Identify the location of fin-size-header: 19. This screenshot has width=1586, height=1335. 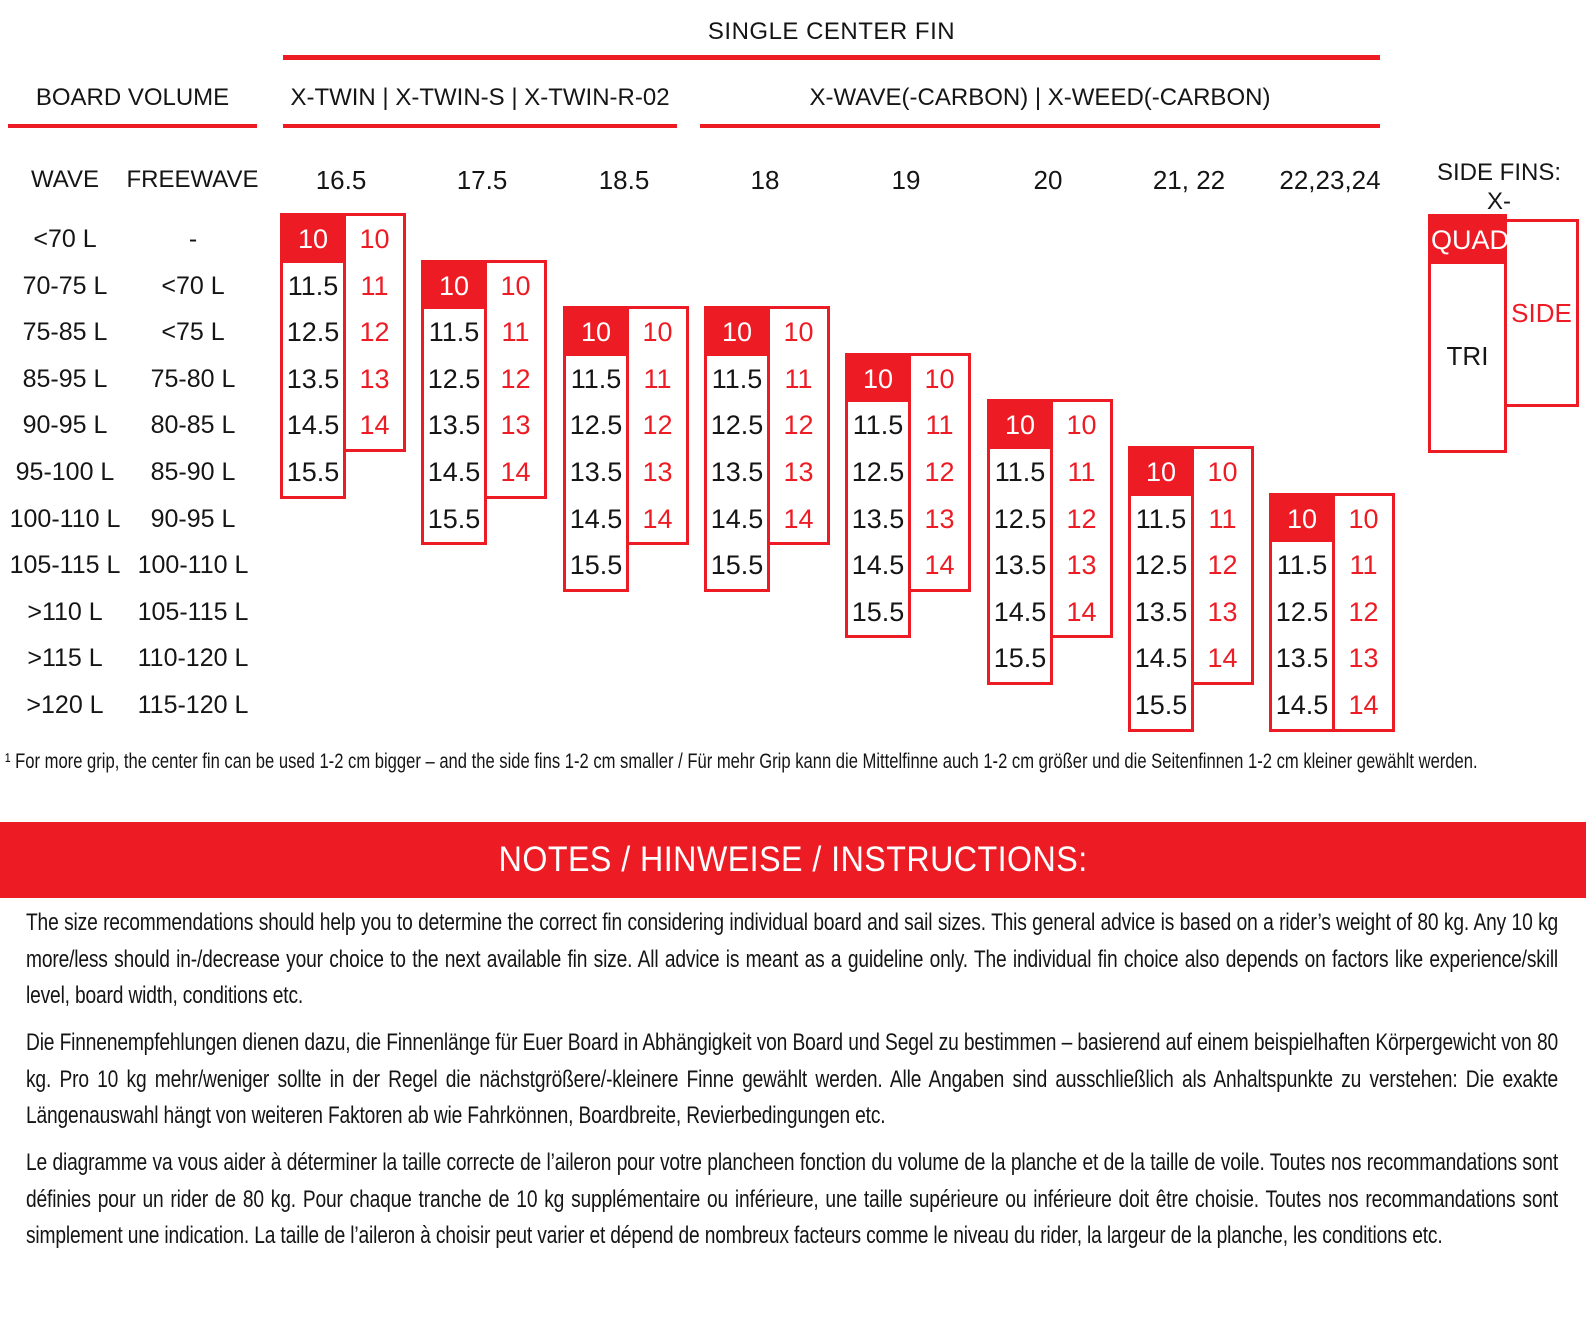
(906, 180).